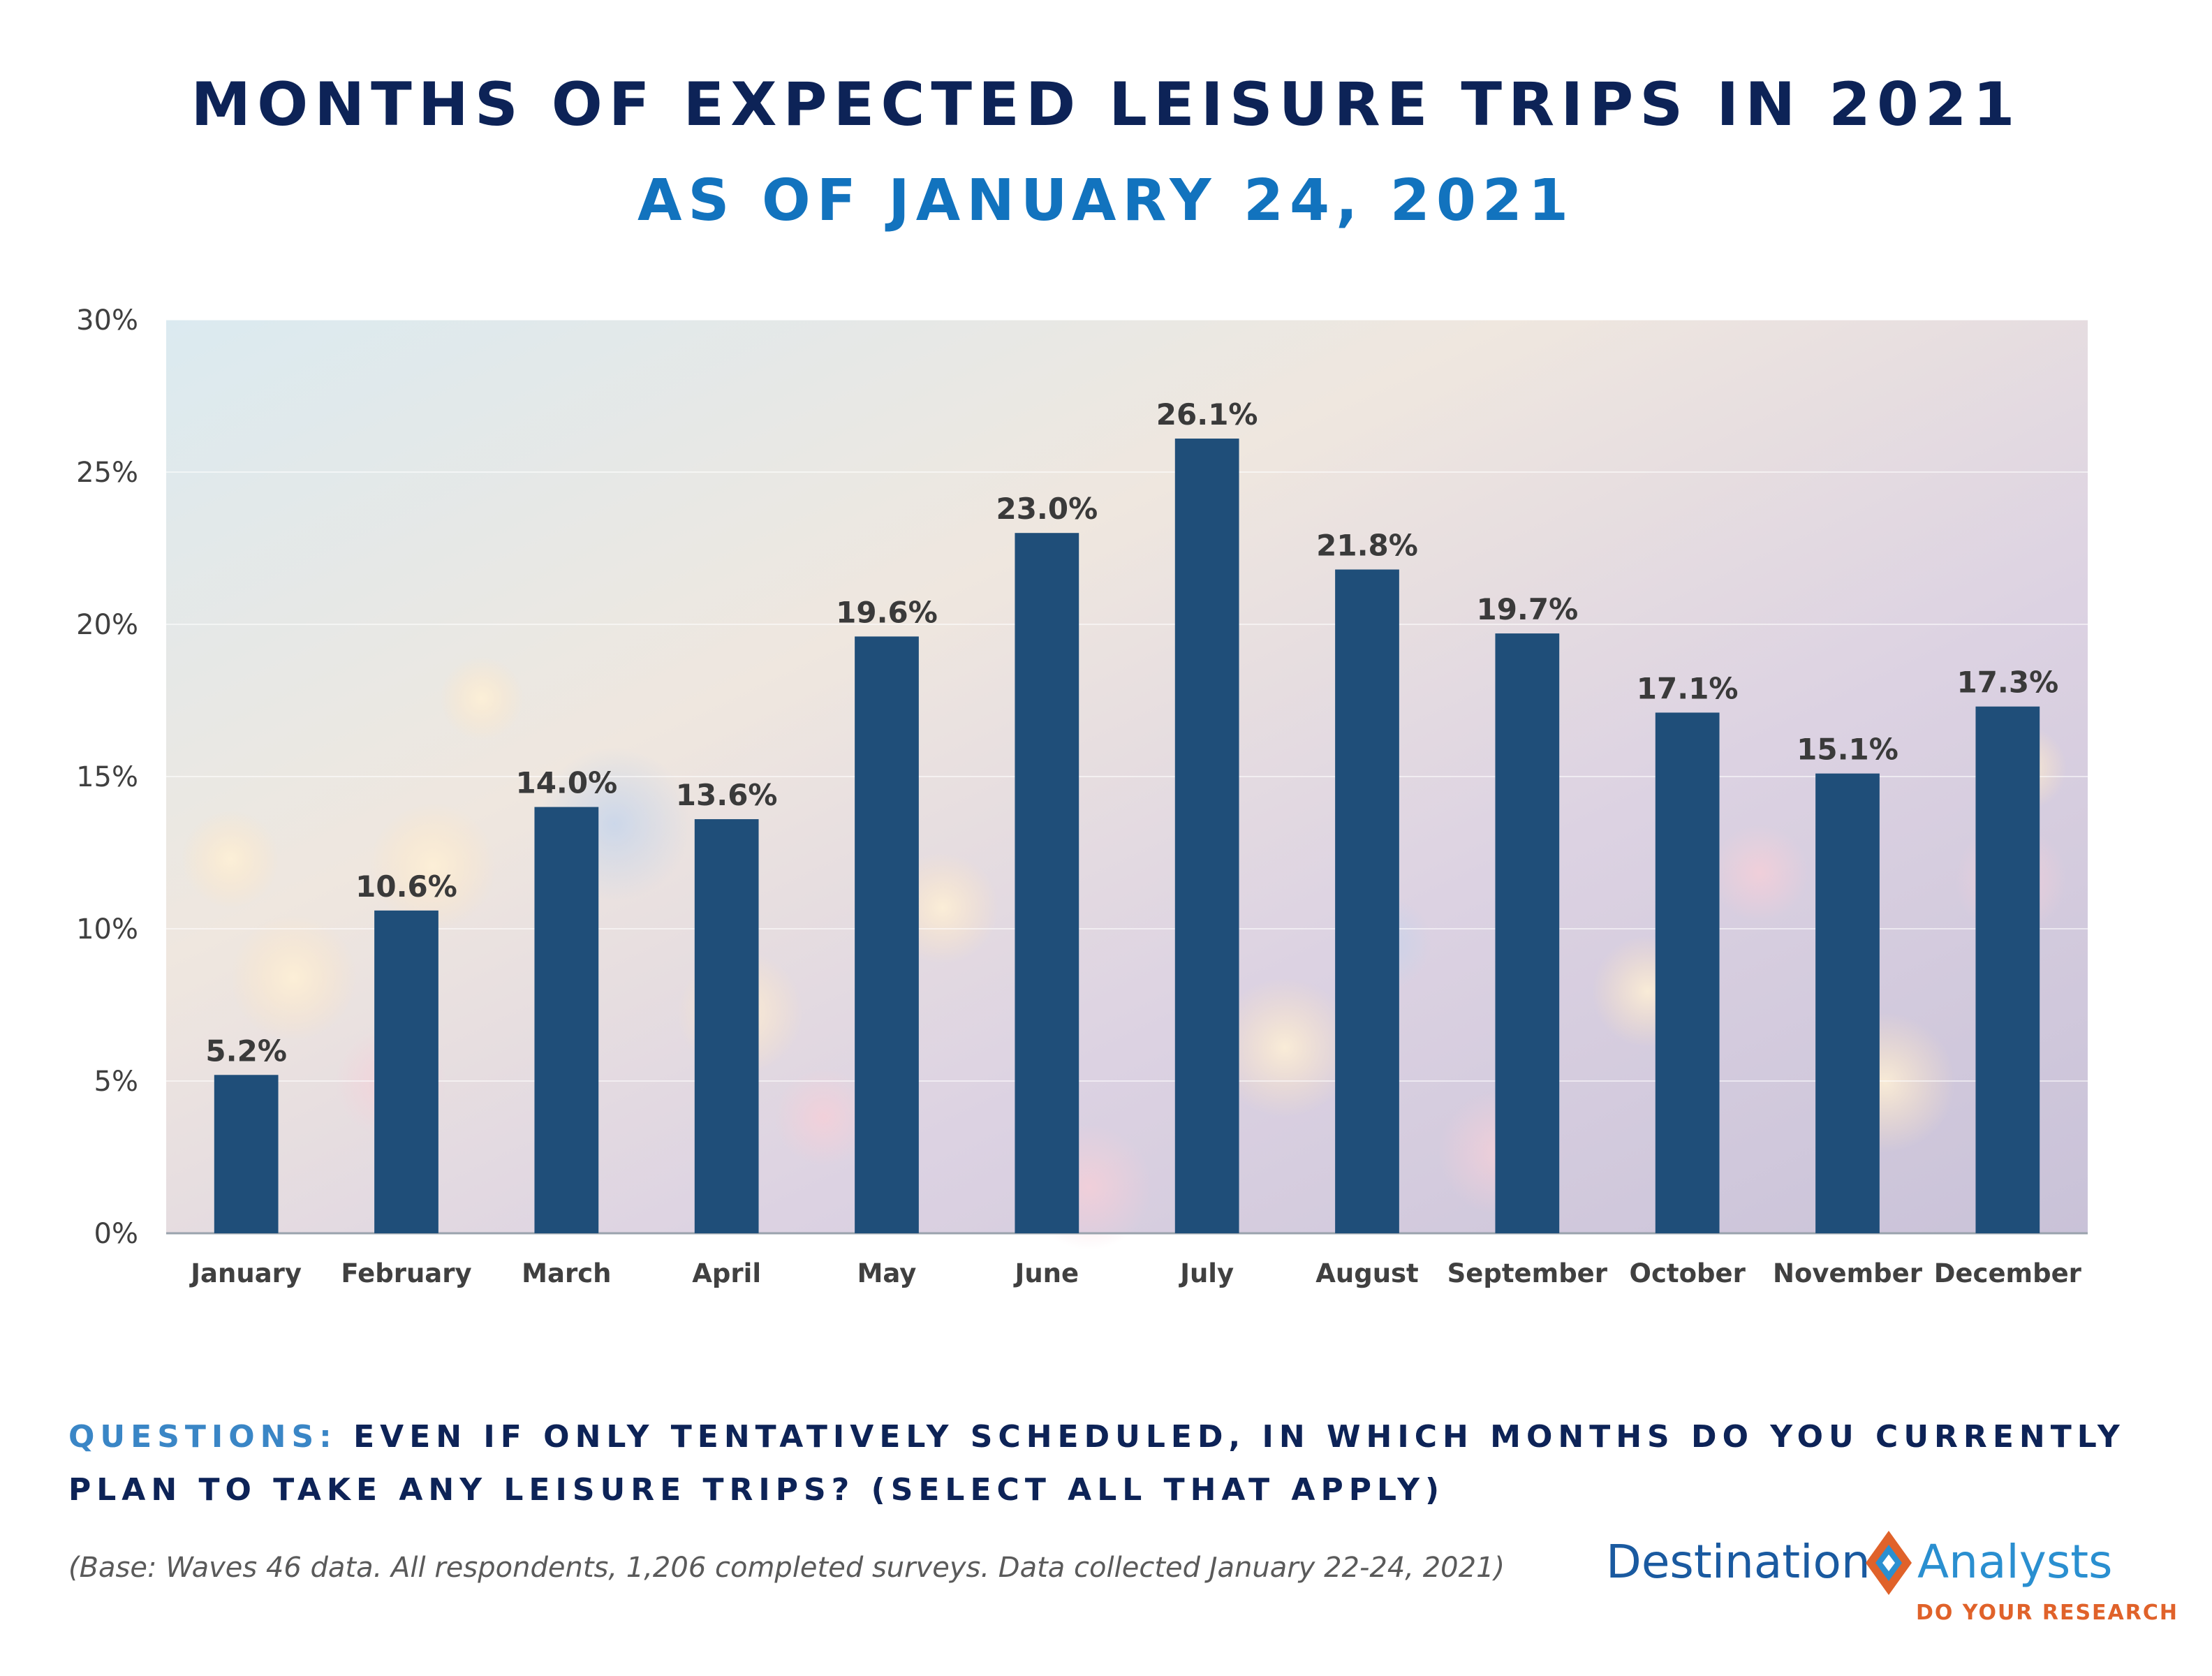  What do you see at coordinates (1688, 688) in the screenshot?
I see `data-label: 17.1%` at bounding box center [1688, 688].